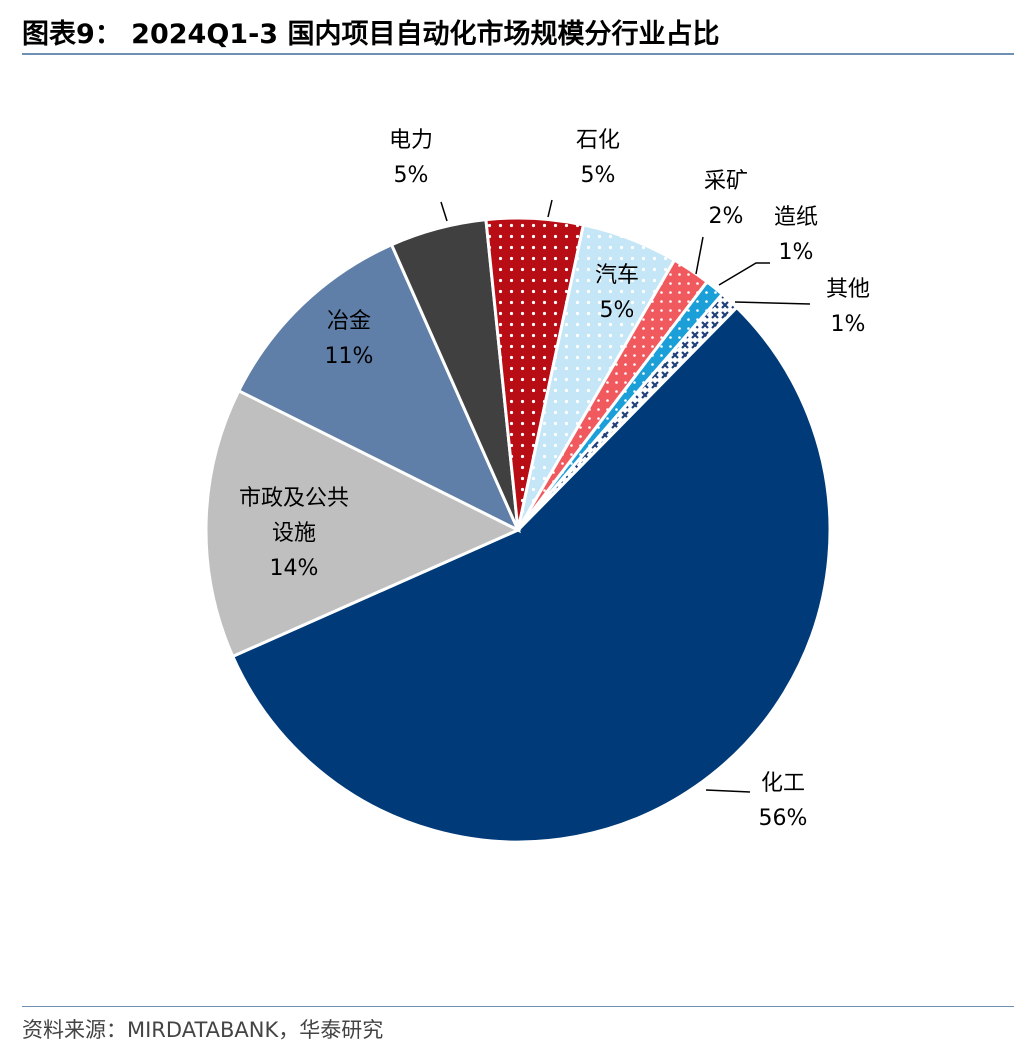 This screenshot has width=1036, height=1056. I want to click on data-label-name: 造纸, so click(796, 217).